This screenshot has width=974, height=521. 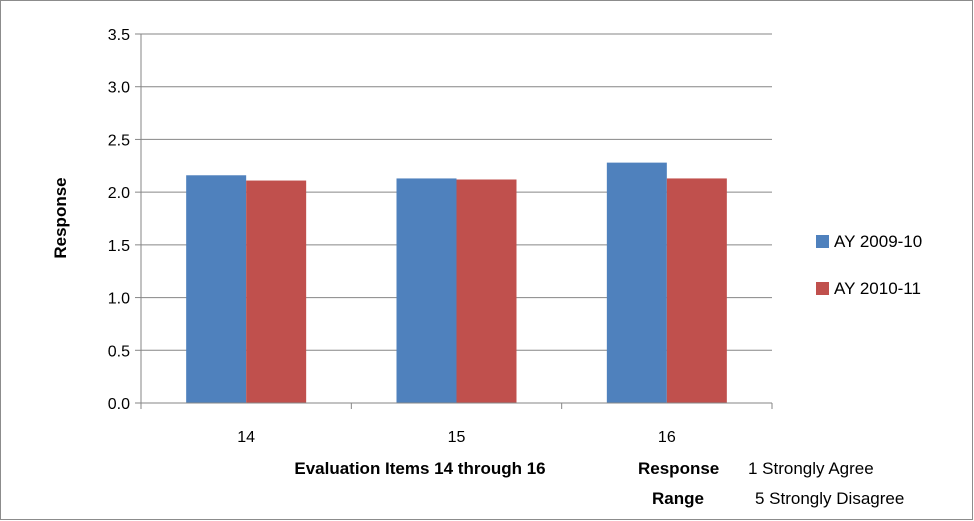 I want to click on response-note-label-1: Response, so click(x=678, y=468).